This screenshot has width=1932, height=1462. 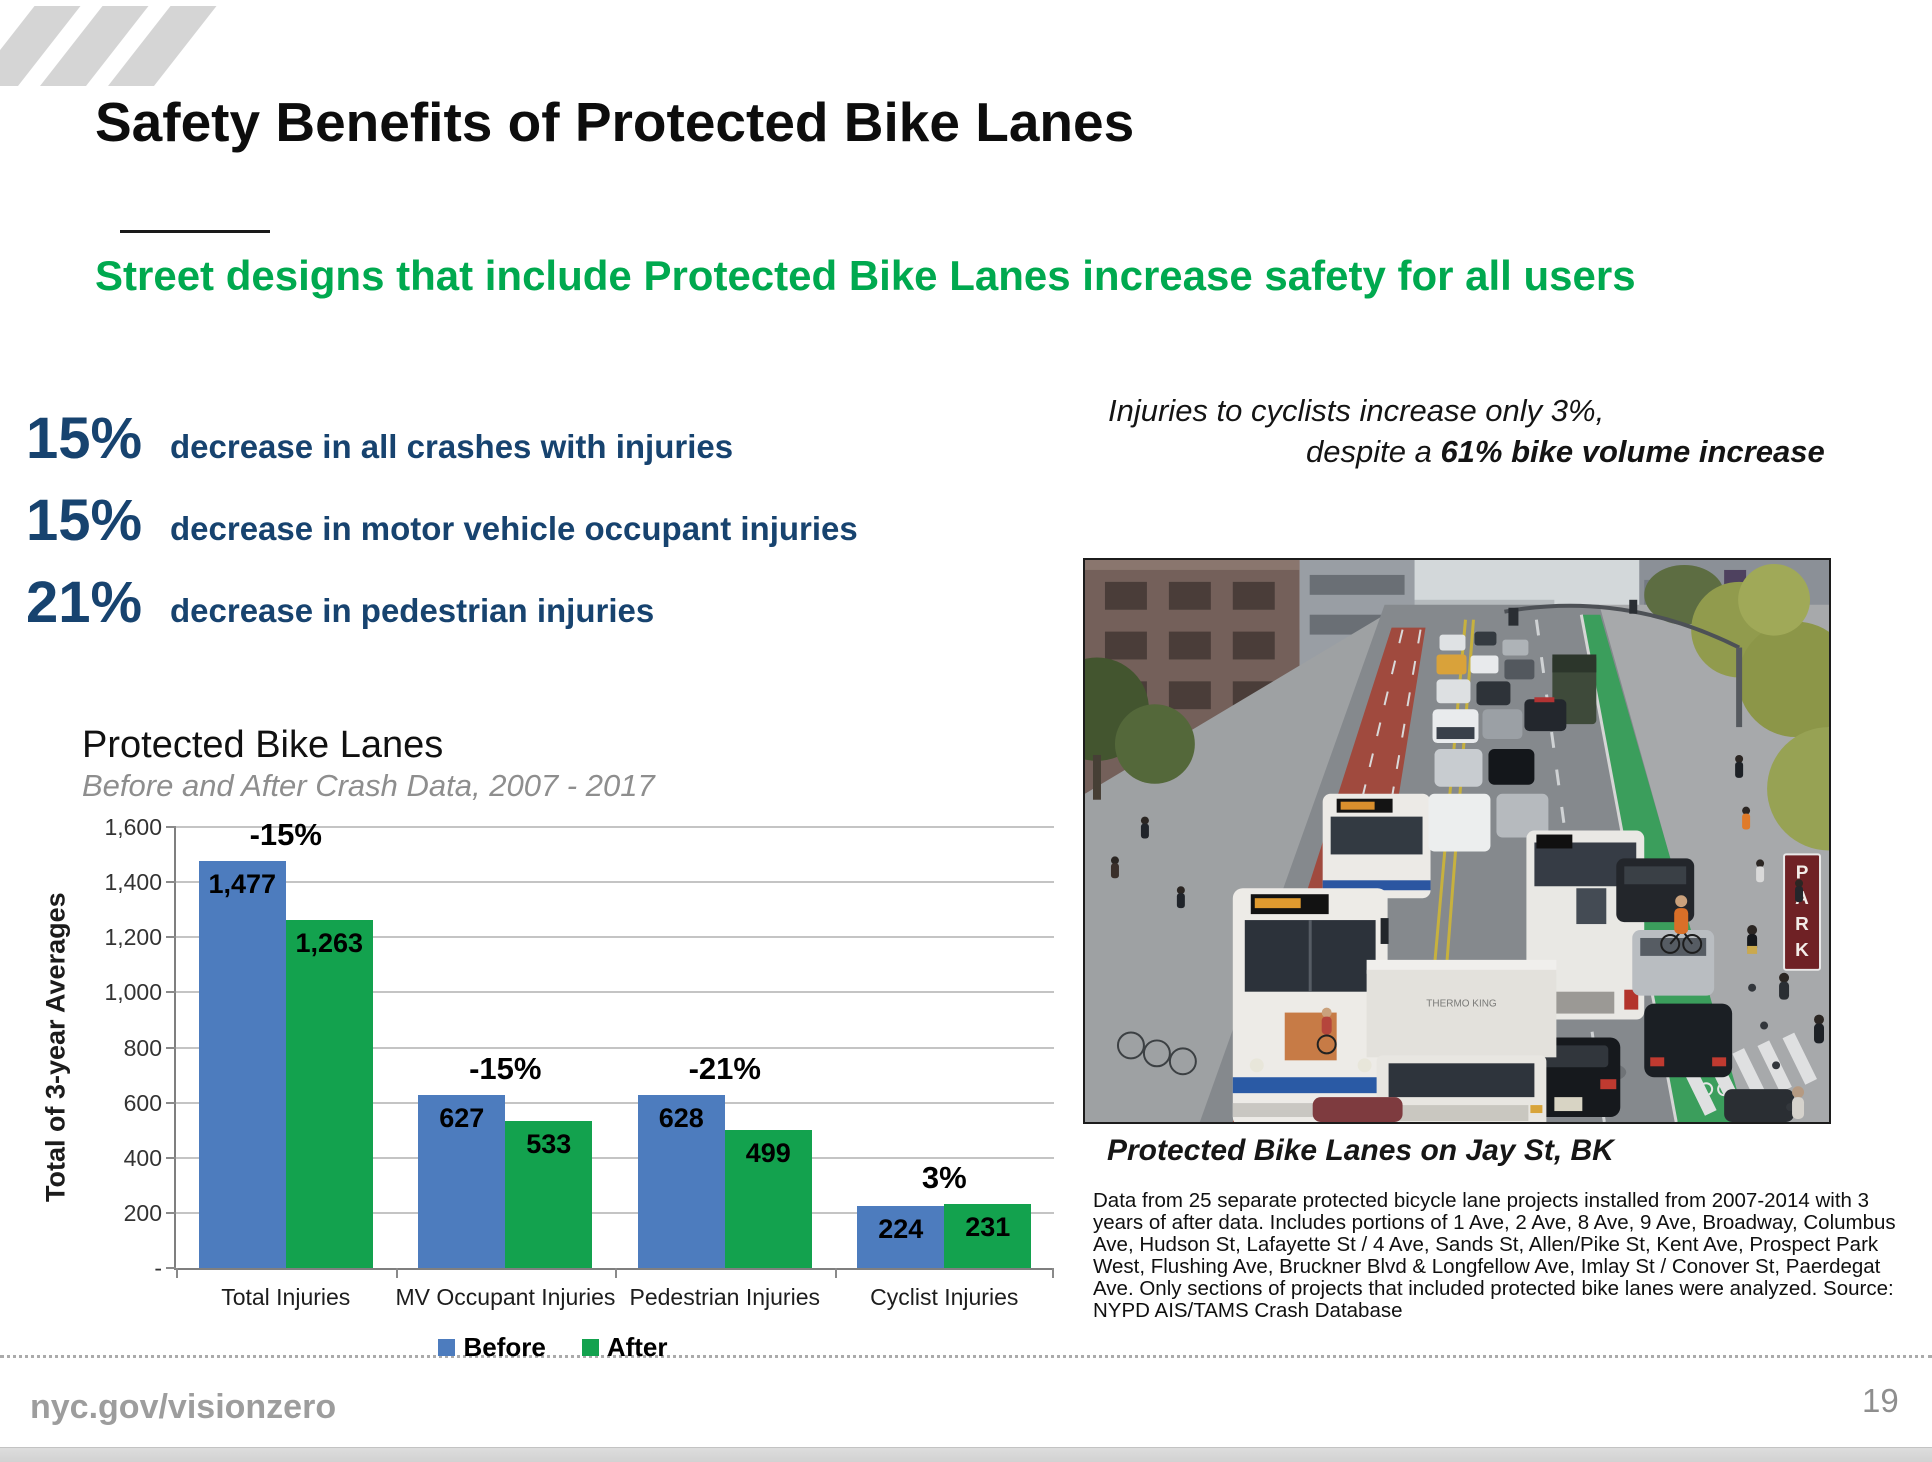 I want to click on chart-subtitle: Before and After Crash Data, 2007 - 2017, so click(x=368, y=785).